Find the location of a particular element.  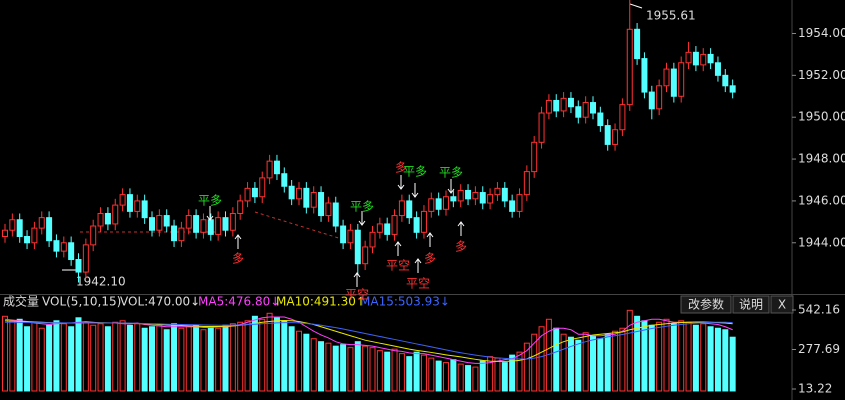

low-label: 1942.10 is located at coordinates (101, 282).